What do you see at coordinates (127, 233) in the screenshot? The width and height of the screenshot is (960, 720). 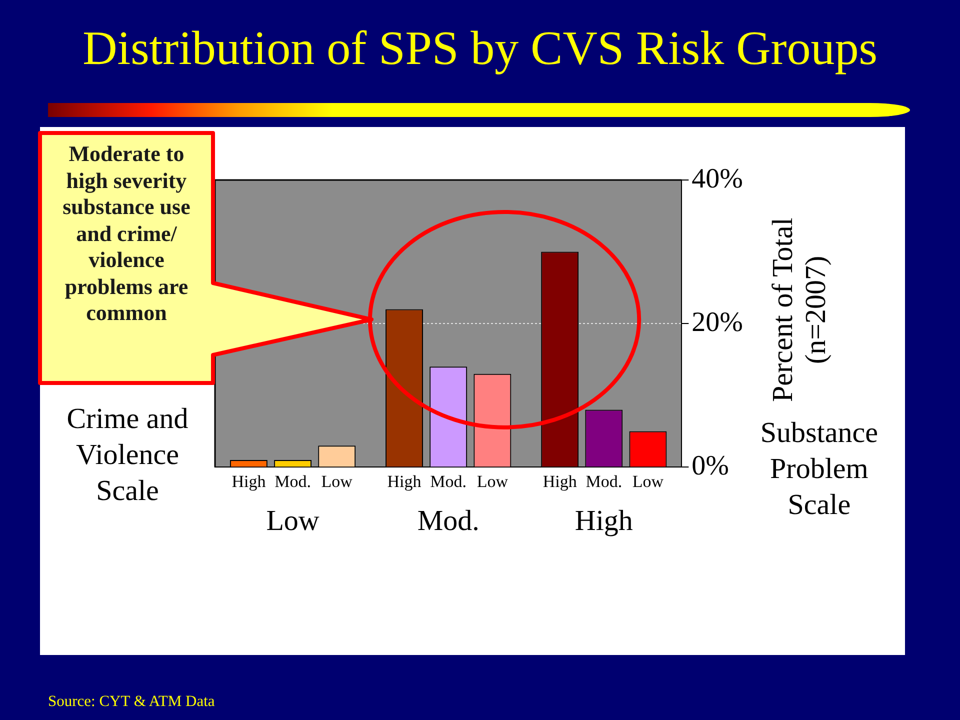 I see `text: Moderate to high severity substance use and crime/ violence problems are common` at bounding box center [127, 233].